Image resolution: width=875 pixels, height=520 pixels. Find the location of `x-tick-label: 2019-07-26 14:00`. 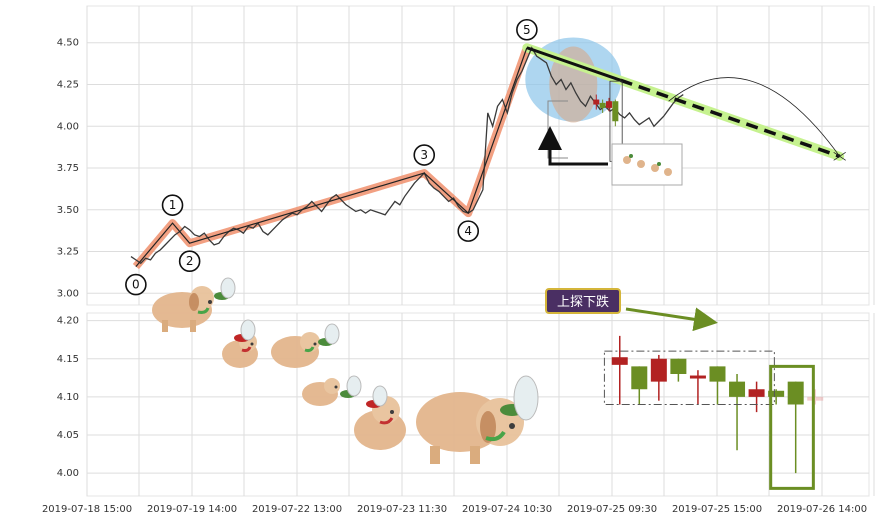

x-tick-label: 2019-07-26 14:00 is located at coordinates (822, 509).